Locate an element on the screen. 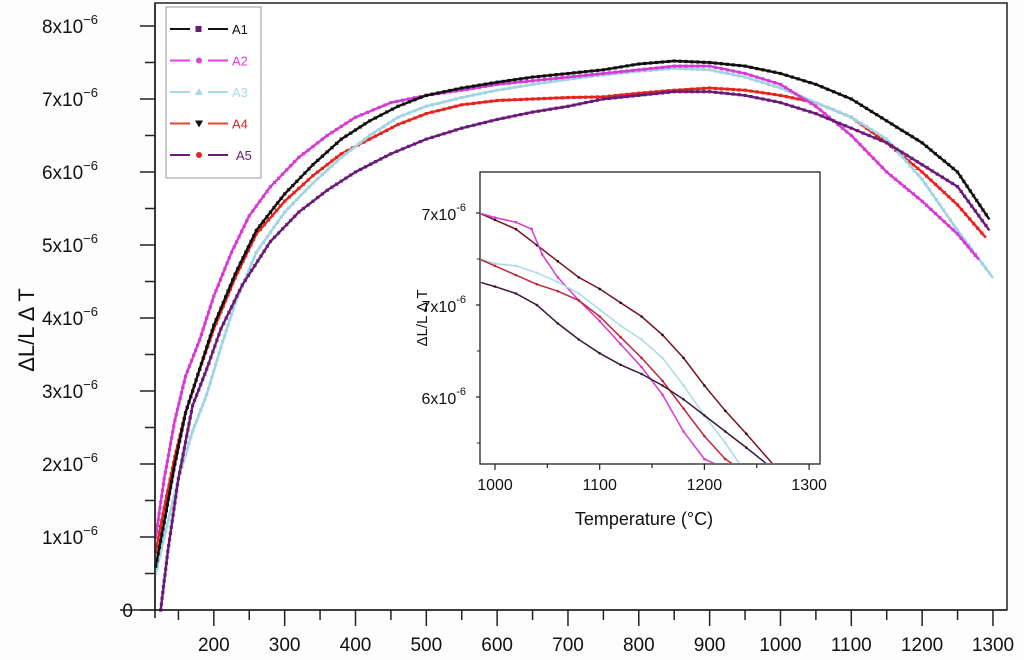 This screenshot has height=660, width=1024. x-tick-label: 400 is located at coordinates (356, 645).